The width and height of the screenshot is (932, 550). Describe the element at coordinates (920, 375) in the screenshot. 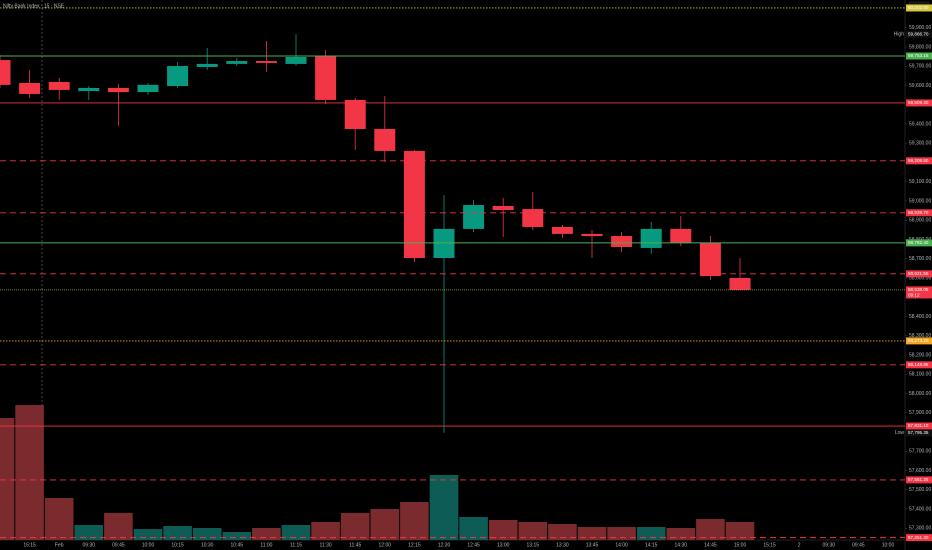

I see `y-tick-label: 58,100.00` at that location.